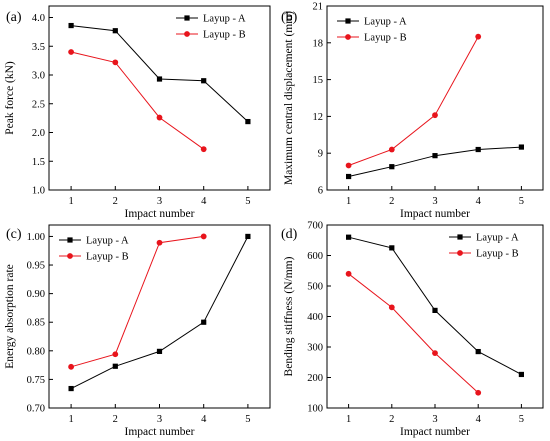  Describe the element at coordinates (107, 257) in the screenshot. I see `panel-c-legend-layup-b-label: Layup - B` at that location.